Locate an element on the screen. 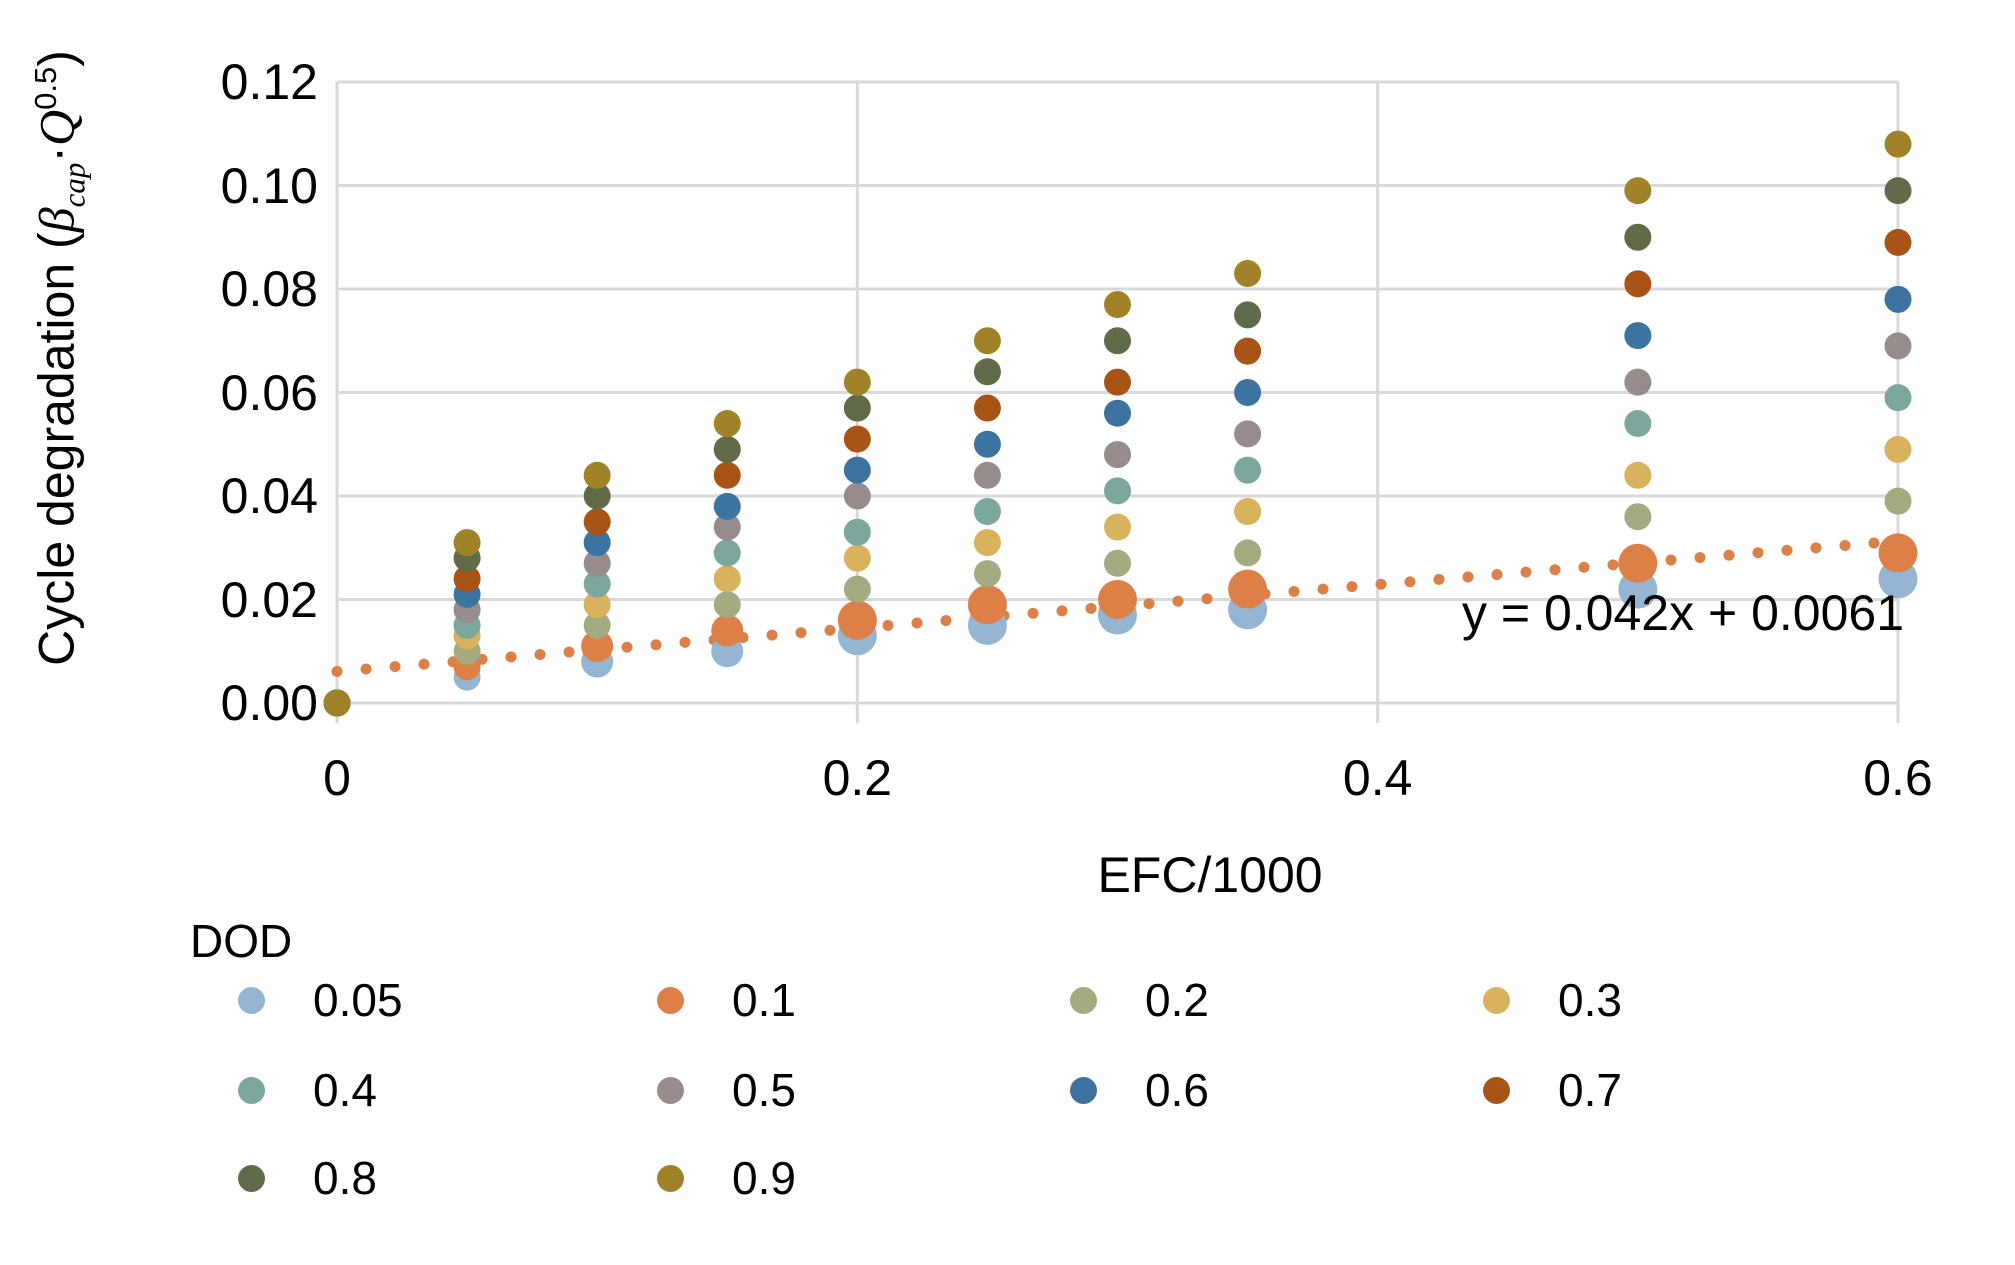 Image resolution: width=2015 pixels, height=1265 pixels. legend-item-dod-0.5: 0.5 is located at coordinates (726, 1090).